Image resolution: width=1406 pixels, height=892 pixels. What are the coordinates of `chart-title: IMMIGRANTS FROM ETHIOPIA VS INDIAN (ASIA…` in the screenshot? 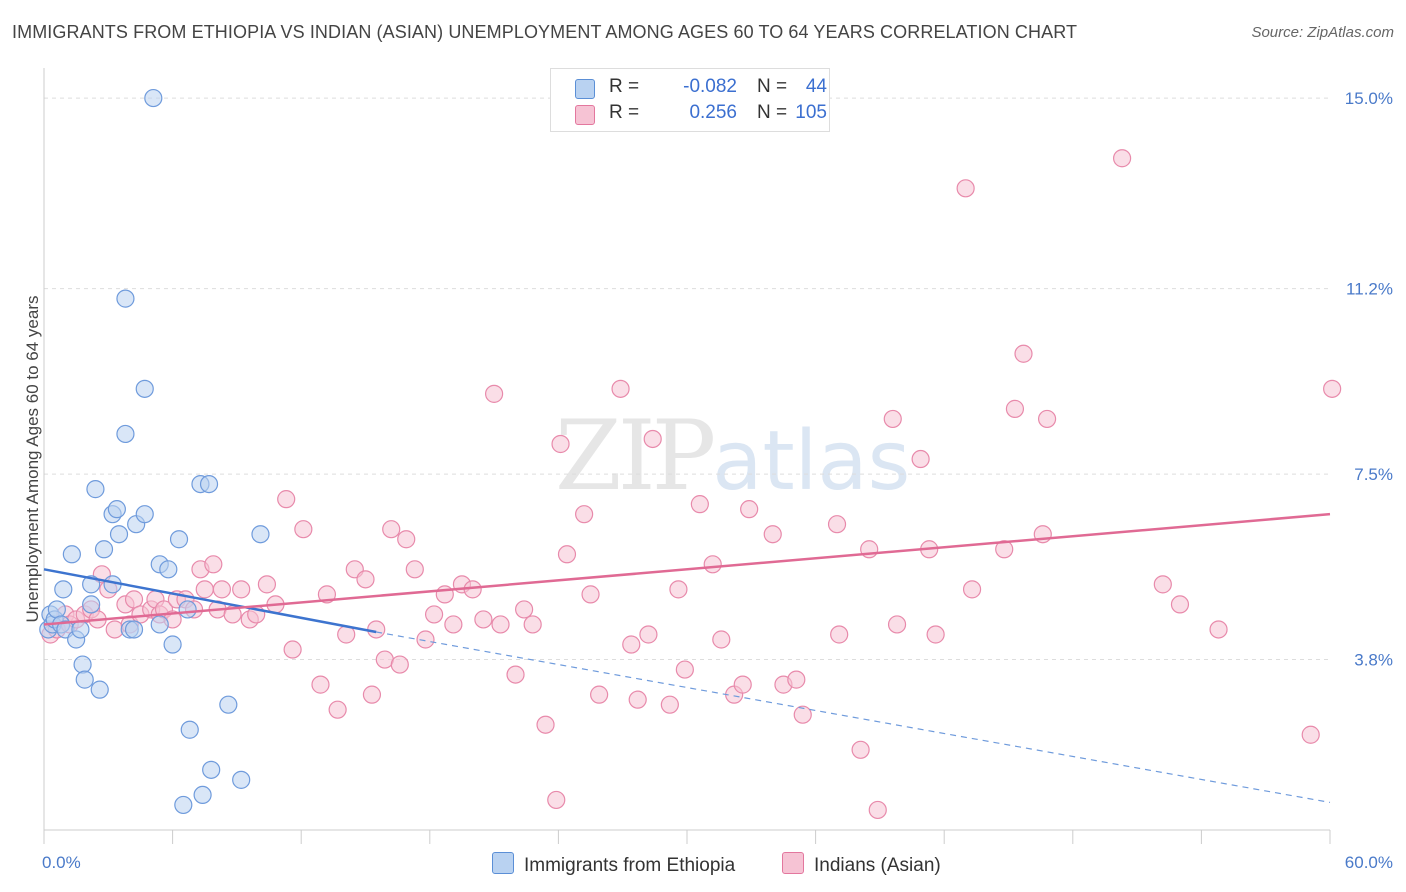 It's located at (545, 32).